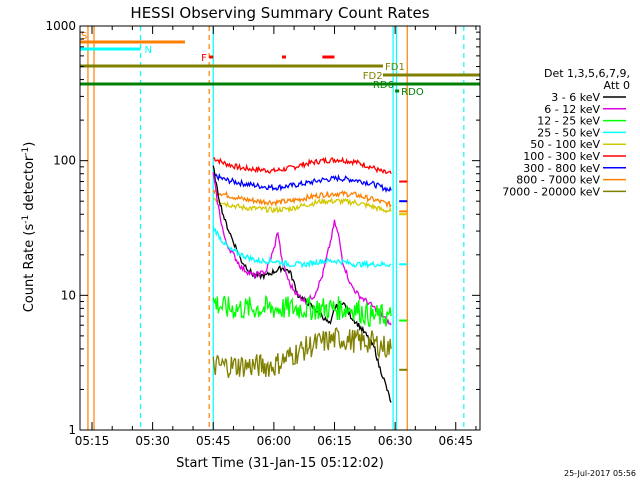  Describe the element at coordinates (60, 26) in the screenshot. I see `y-tick-label: 1000` at that location.